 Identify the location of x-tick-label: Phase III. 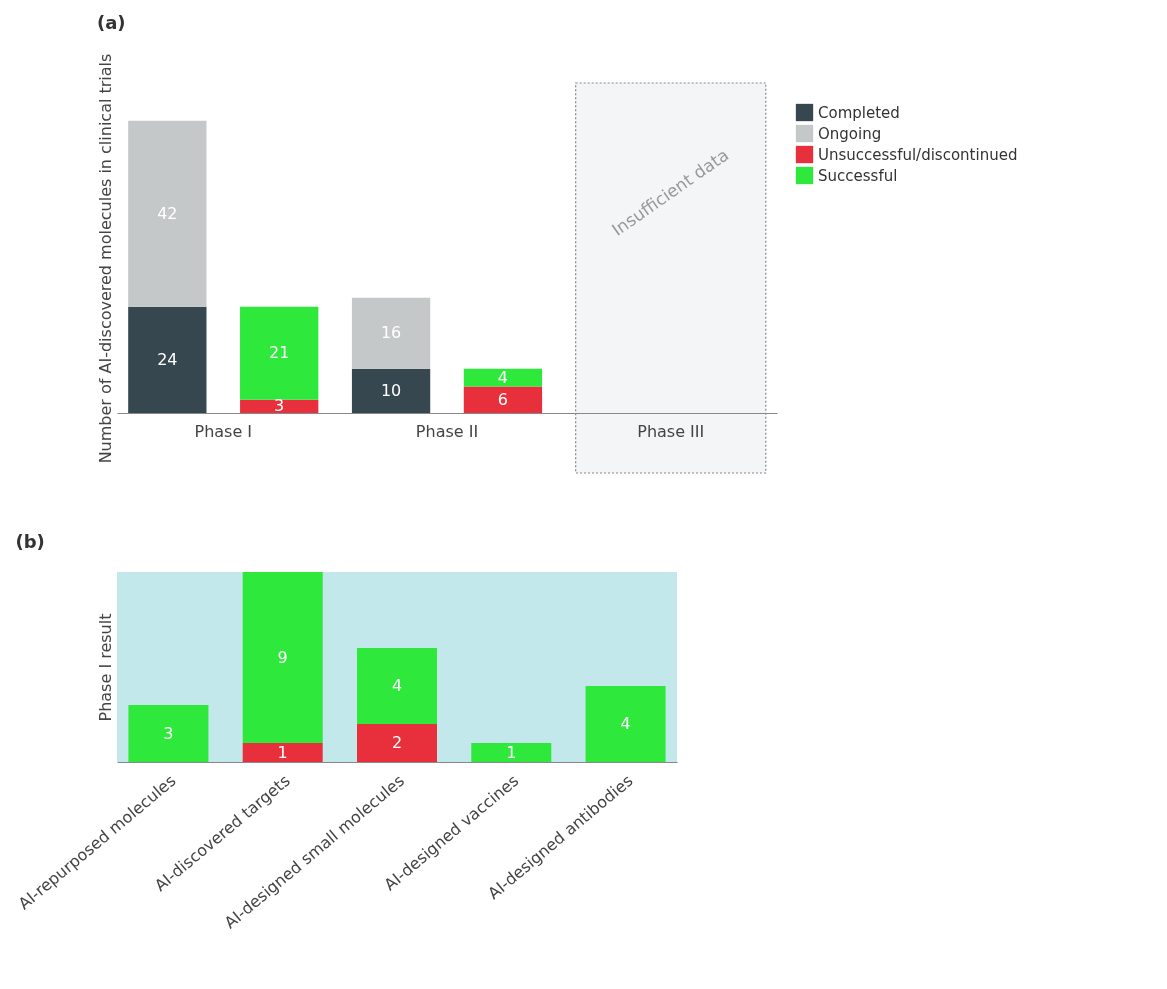
(671, 431).